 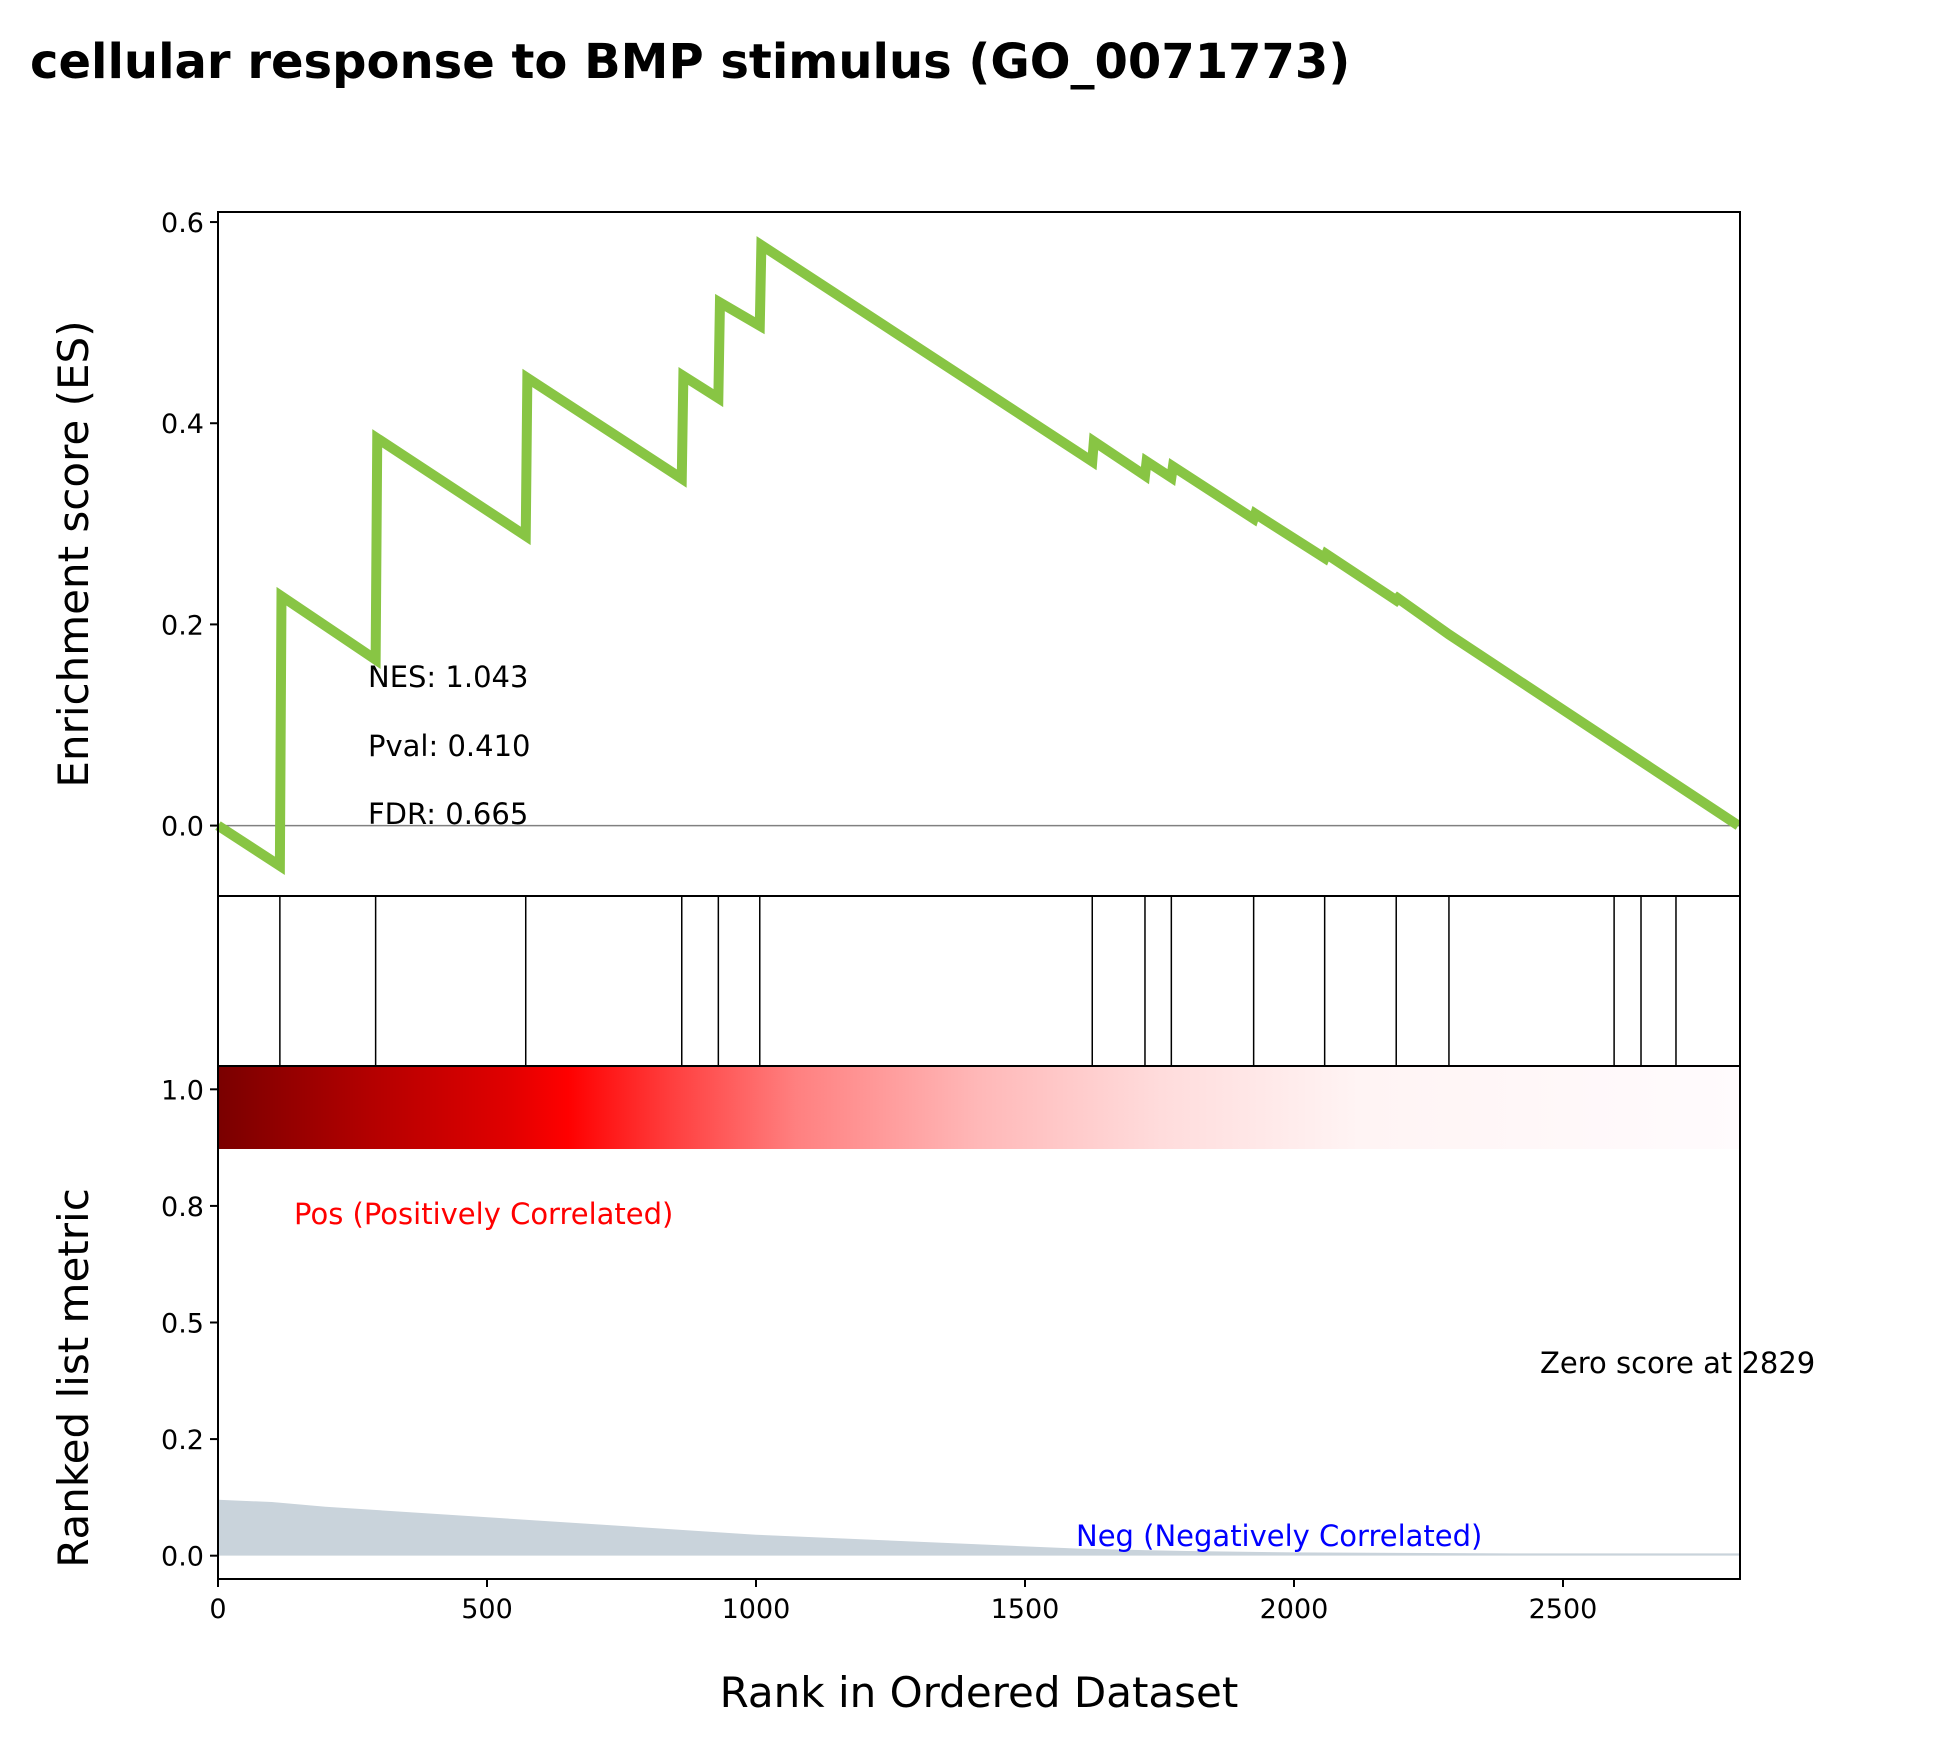 I want to click on nes-annotation: NES: 1.043, so click(x=448, y=677).